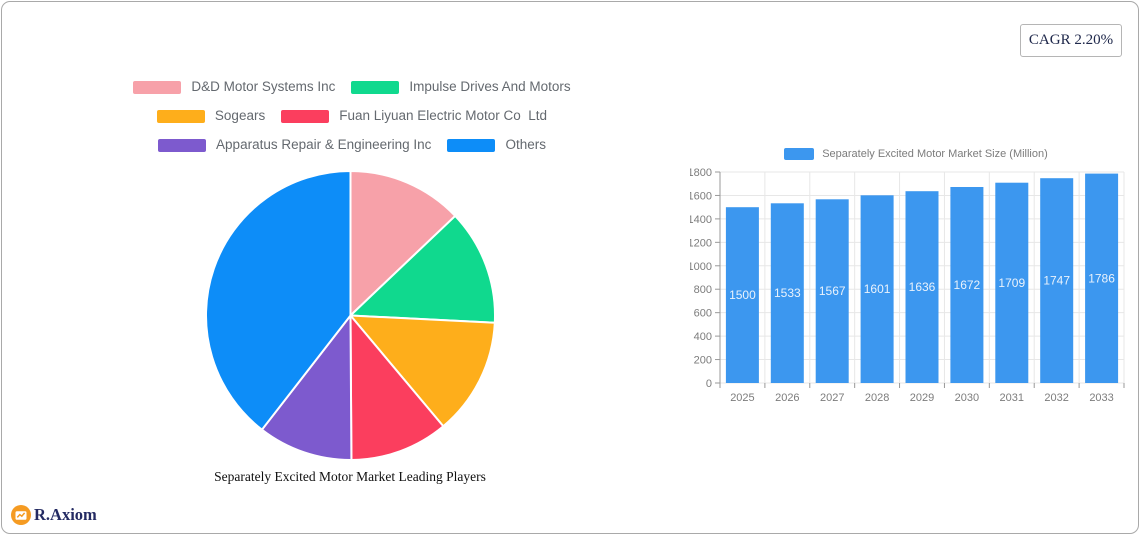  I want to click on y-axis-label: 600, so click(703, 314).